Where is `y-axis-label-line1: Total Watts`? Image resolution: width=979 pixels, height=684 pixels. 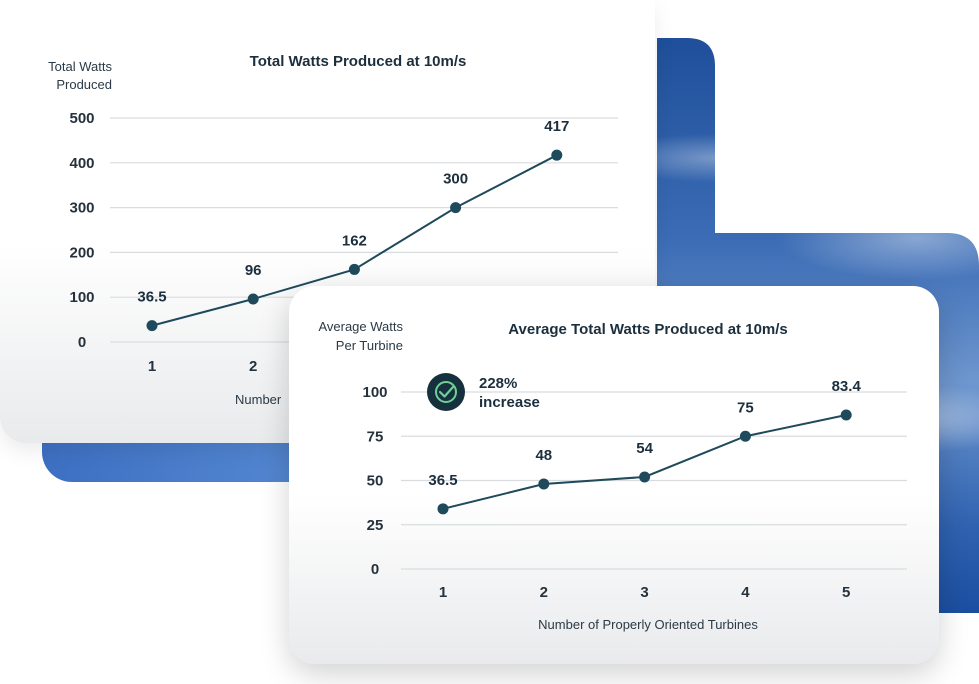 y-axis-label-line1: Total Watts is located at coordinates (80, 66).